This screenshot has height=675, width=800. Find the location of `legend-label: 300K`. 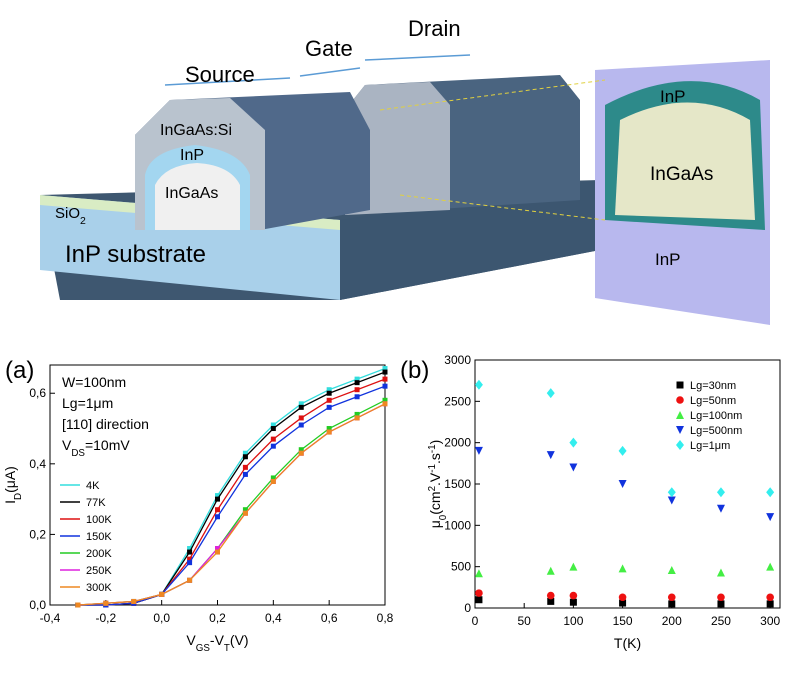

legend-label: 300K is located at coordinates (99, 588).